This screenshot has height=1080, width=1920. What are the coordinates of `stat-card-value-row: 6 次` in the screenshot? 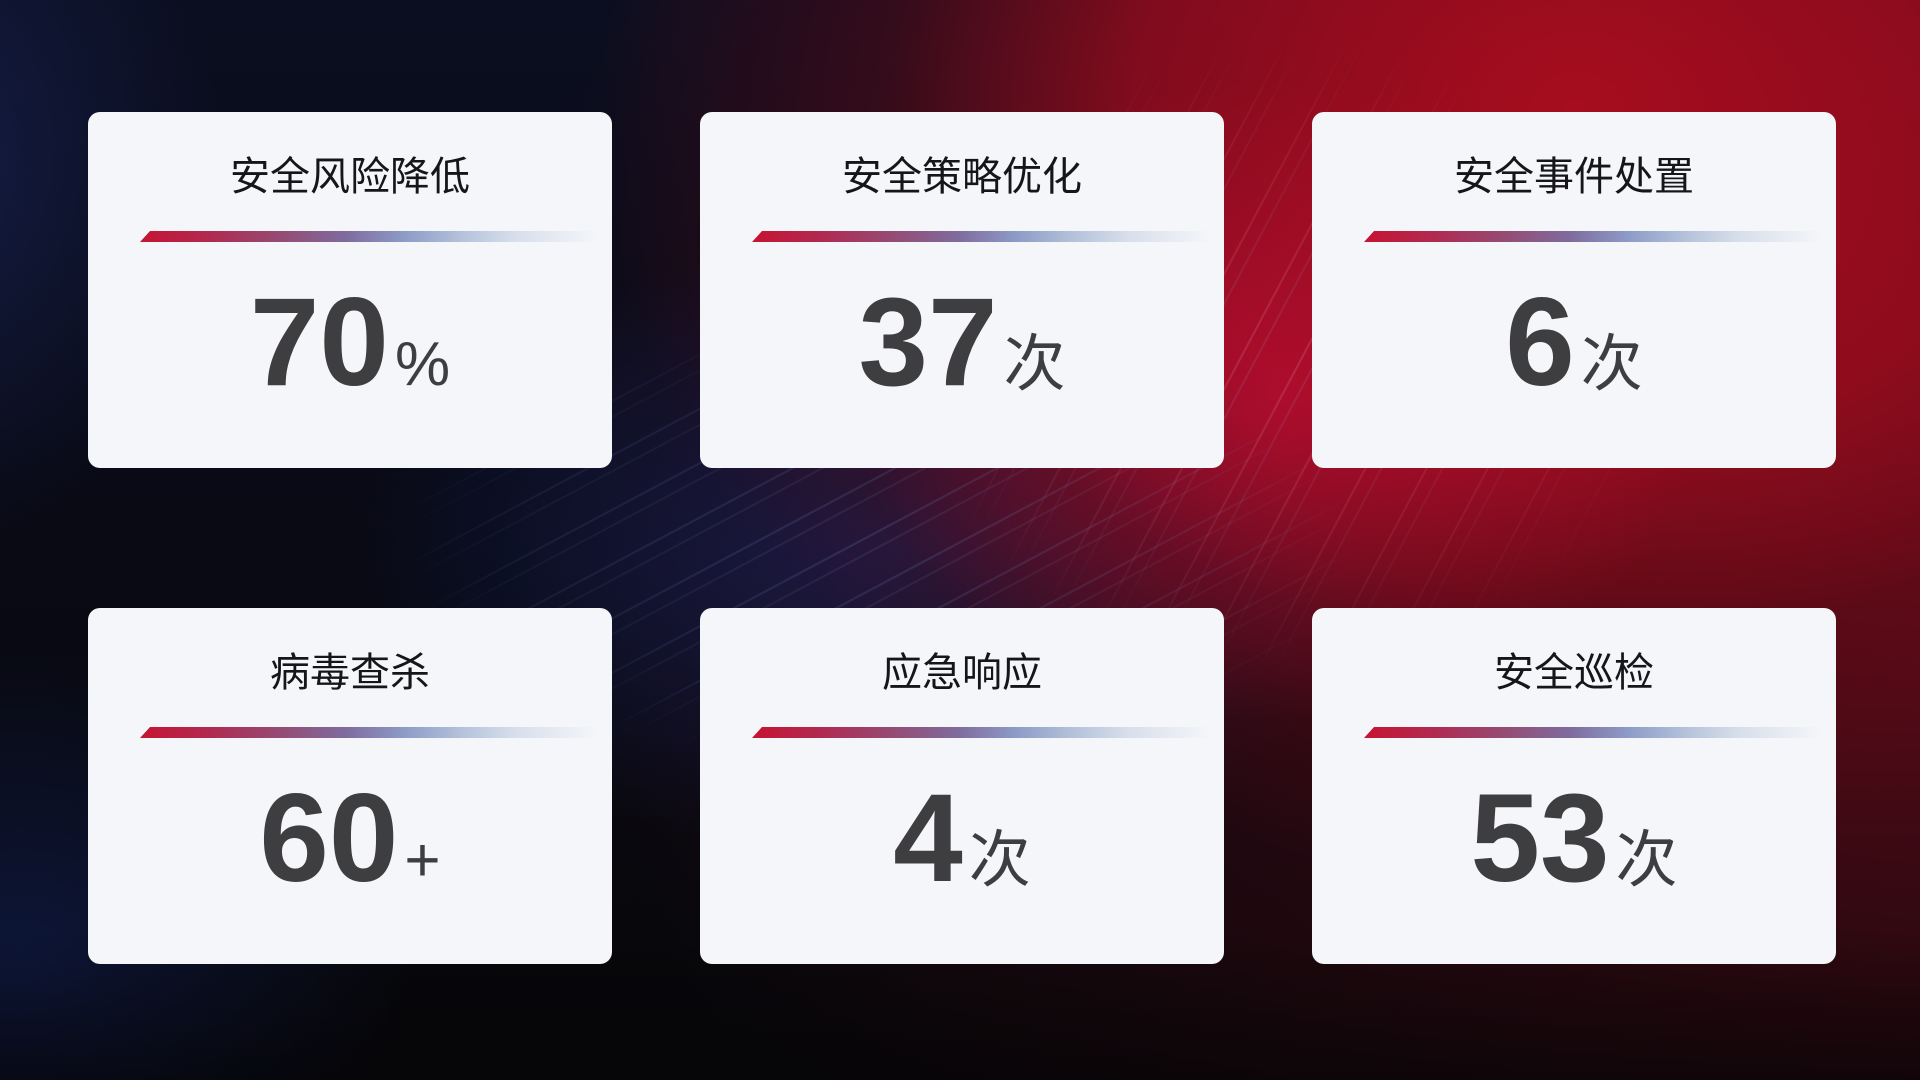 It's located at (1574, 342).